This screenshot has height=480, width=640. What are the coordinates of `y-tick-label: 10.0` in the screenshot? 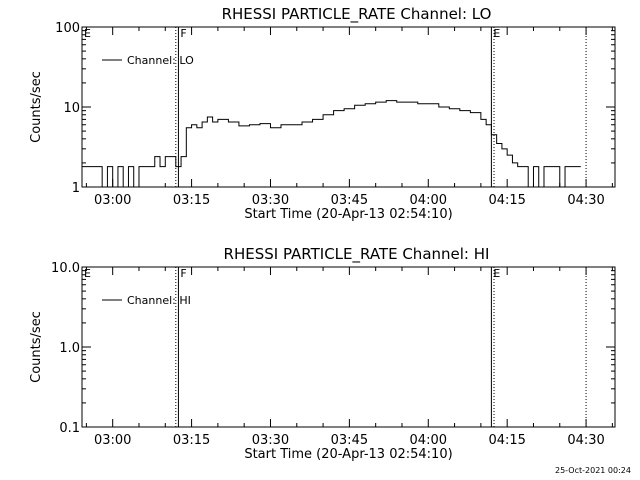 It's located at (65, 268).